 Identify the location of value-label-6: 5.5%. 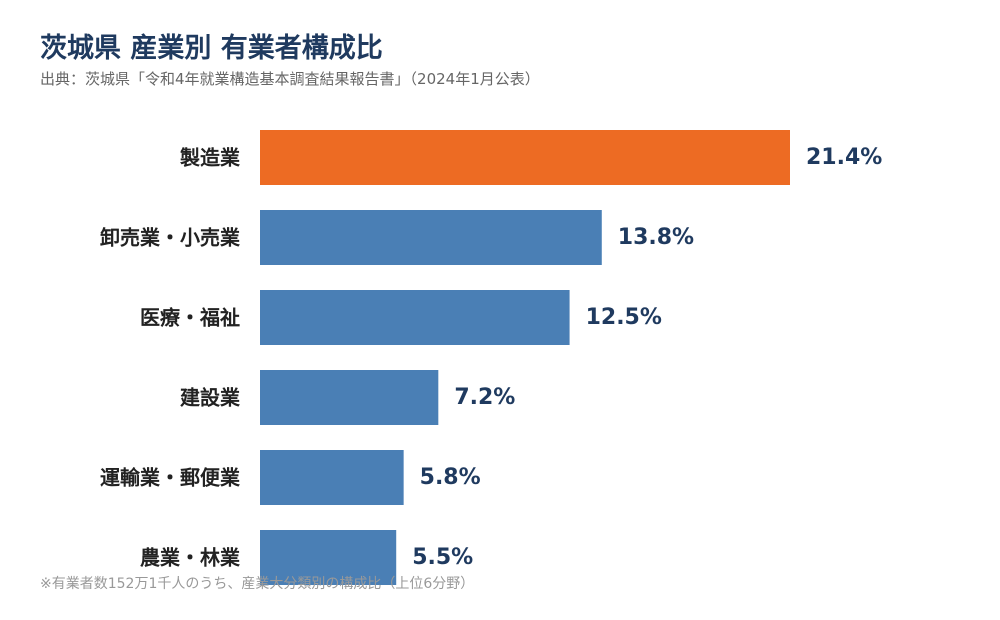
(442, 557).